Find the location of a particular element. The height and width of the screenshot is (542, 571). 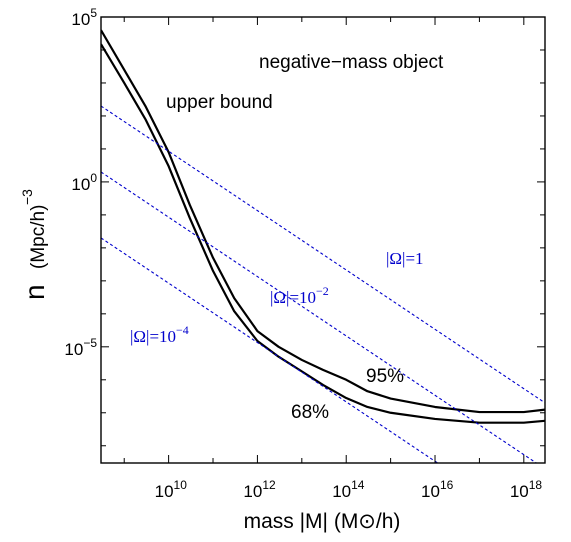

omega-label: |Ω|=10−4 is located at coordinates (159, 334).